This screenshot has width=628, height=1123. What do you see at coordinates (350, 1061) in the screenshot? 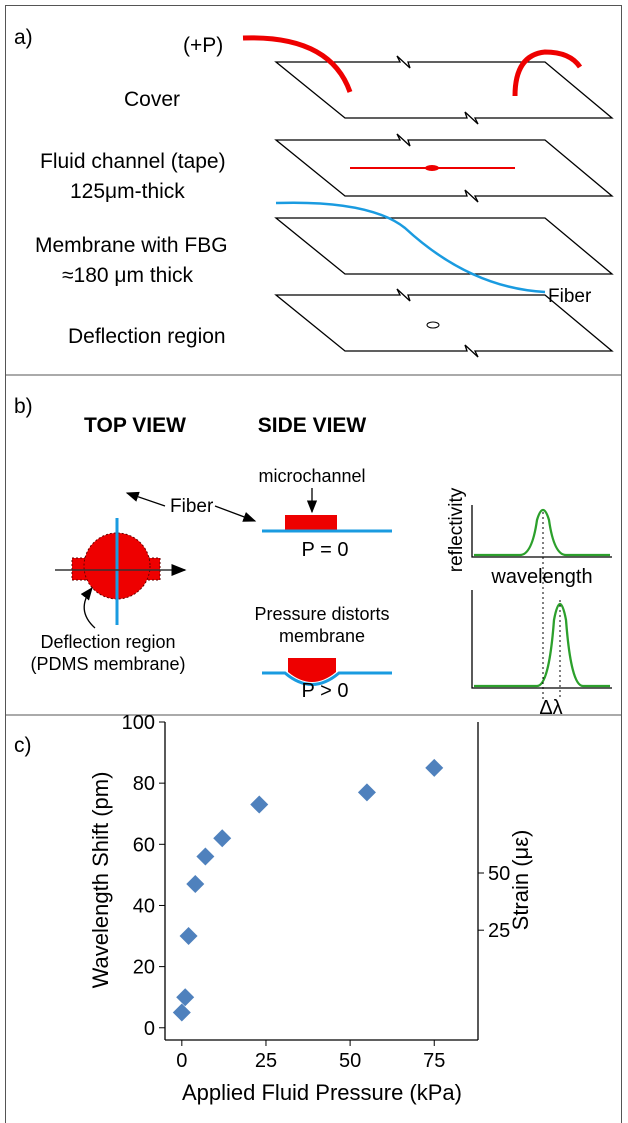
I see `x-tick-label: 50` at bounding box center [350, 1061].